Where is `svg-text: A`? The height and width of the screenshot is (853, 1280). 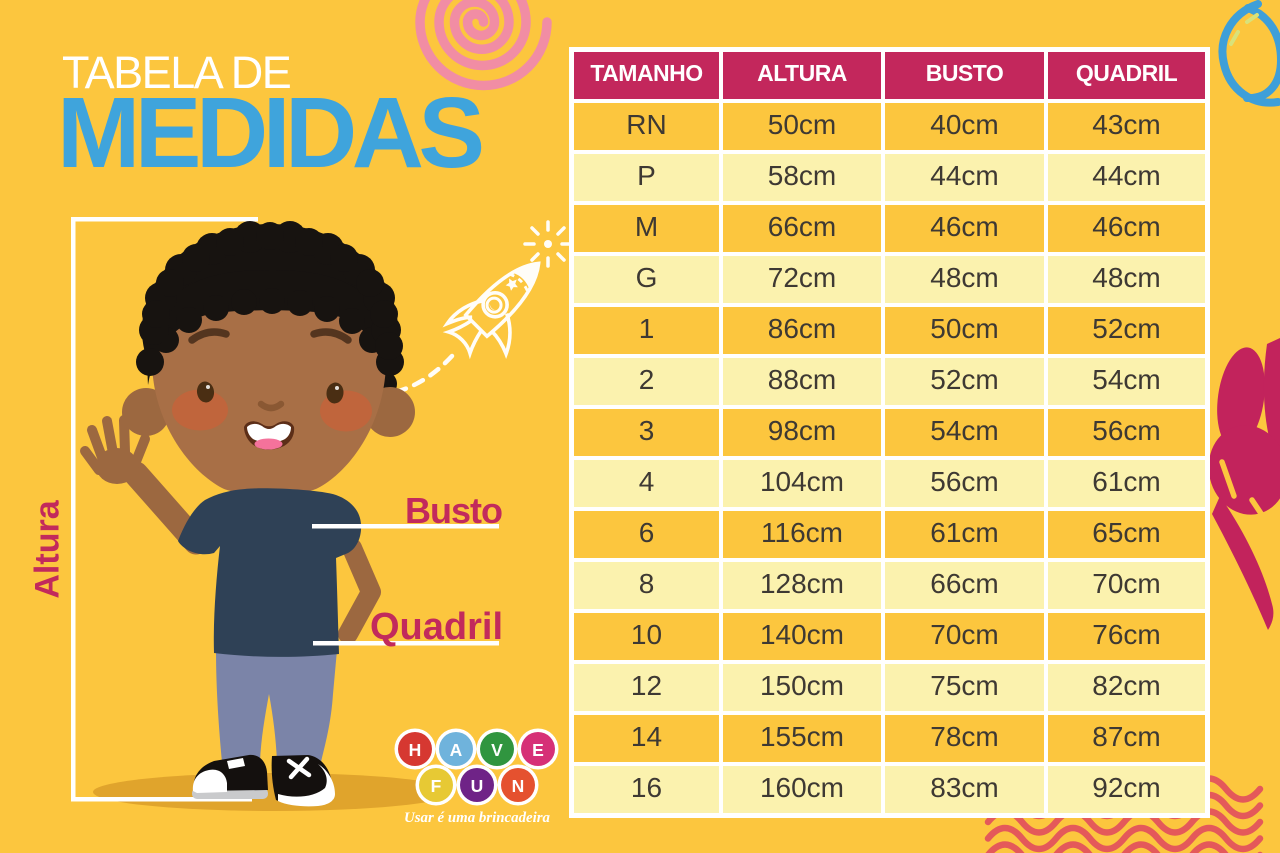
svg-text: A is located at coordinates (456, 750).